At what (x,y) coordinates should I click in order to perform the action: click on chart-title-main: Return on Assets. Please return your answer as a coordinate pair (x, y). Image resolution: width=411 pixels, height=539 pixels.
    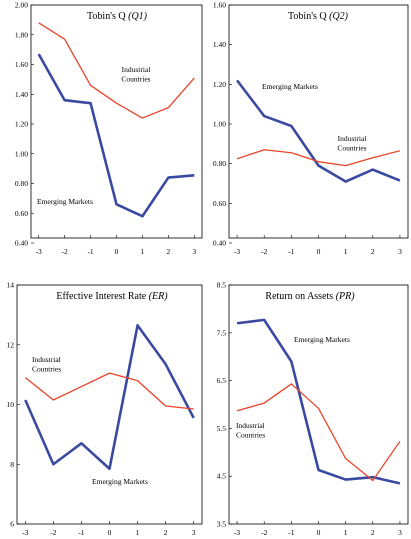
    Looking at the image, I should click on (300, 296).